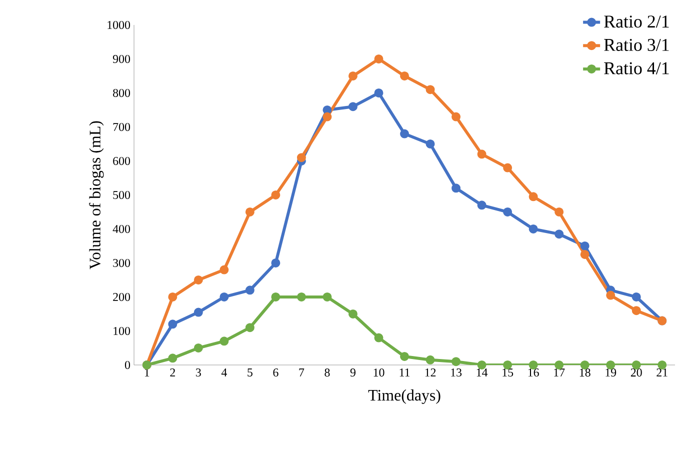 This screenshot has width=677, height=457. I want to click on x-tick-label: 17, so click(559, 372).